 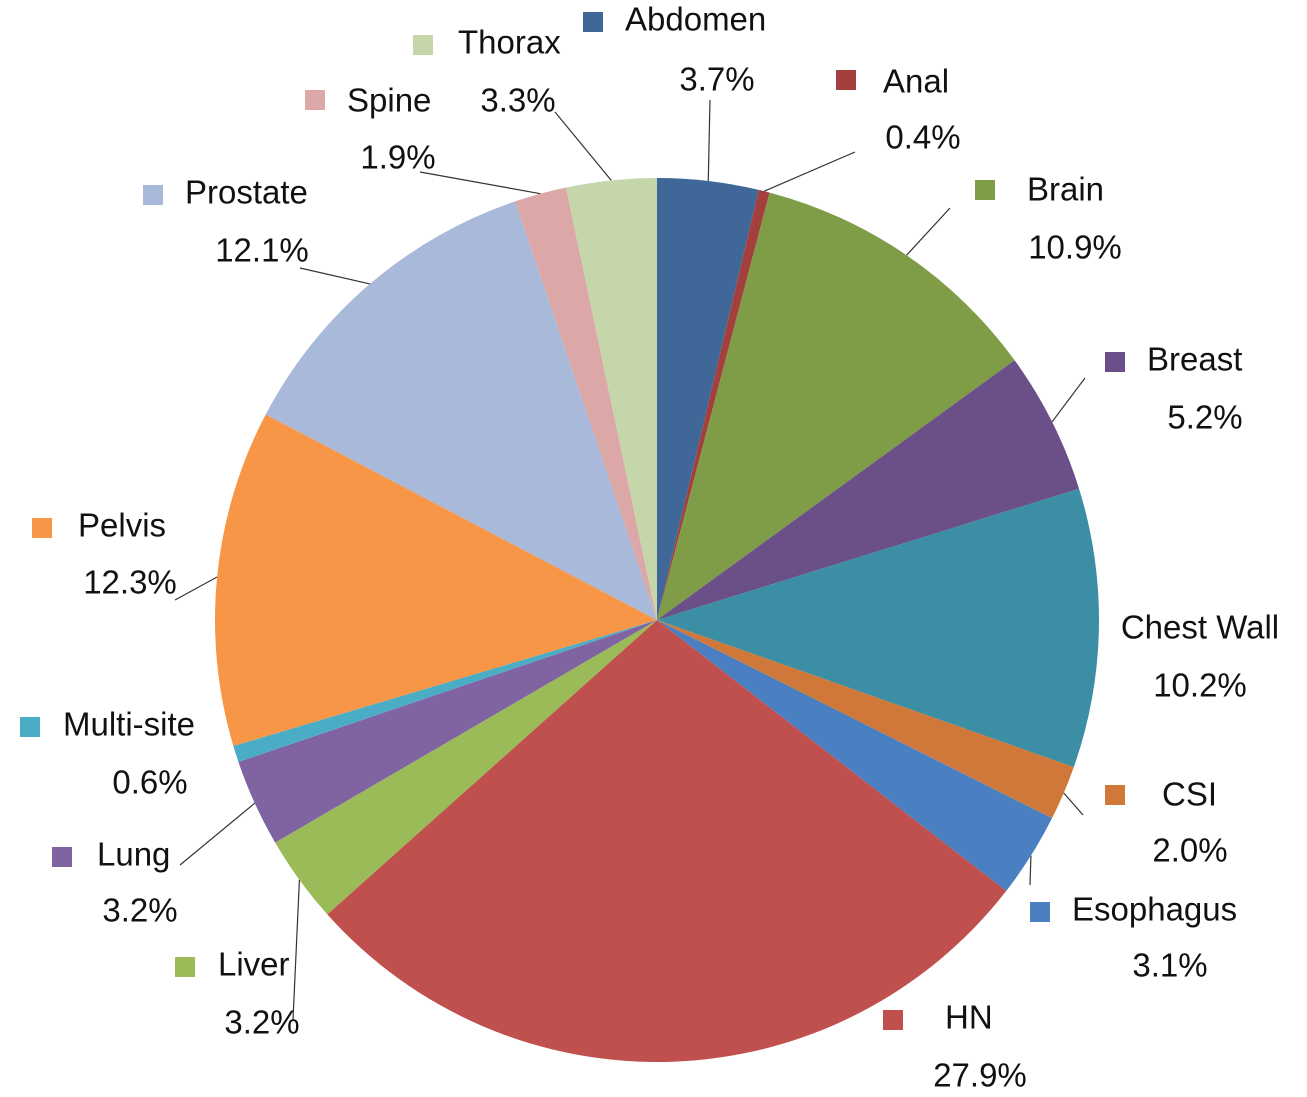 What do you see at coordinates (922, 137) in the screenshot?
I see `slice-percent: 0.4%` at bounding box center [922, 137].